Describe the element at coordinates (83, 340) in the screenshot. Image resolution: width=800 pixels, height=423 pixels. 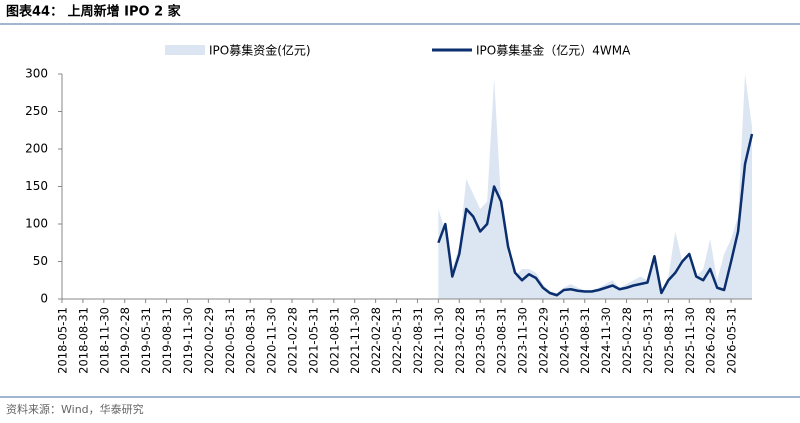
I see `x-tick-label: 2018-08-31` at that location.